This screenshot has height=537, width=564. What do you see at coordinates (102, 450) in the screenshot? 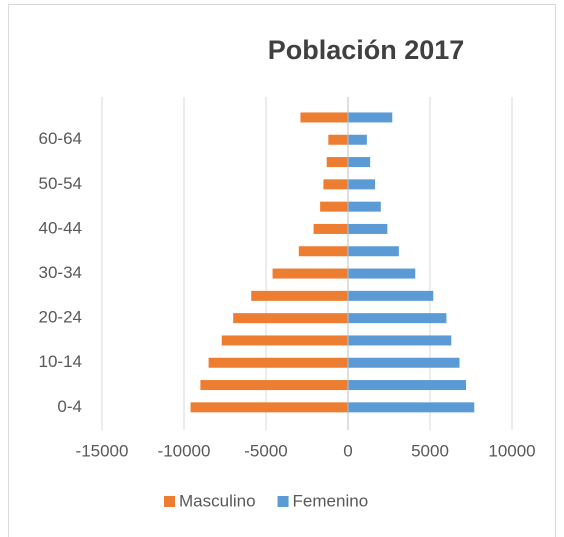
I see `x-tick-label: -15000` at bounding box center [102, 450].